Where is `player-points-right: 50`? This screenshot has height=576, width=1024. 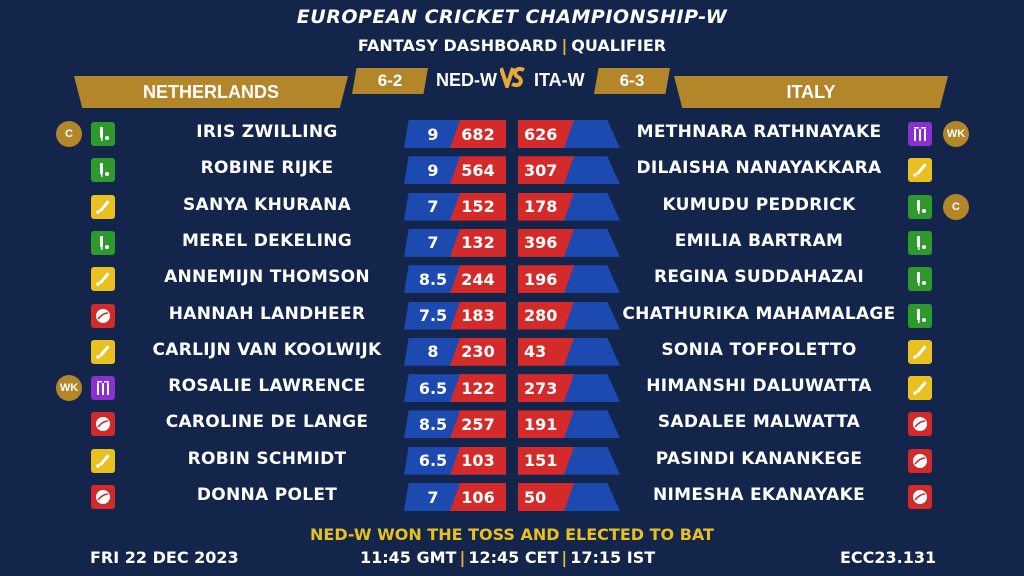 player-points-right: 50 is located at coordinates (546, 497).